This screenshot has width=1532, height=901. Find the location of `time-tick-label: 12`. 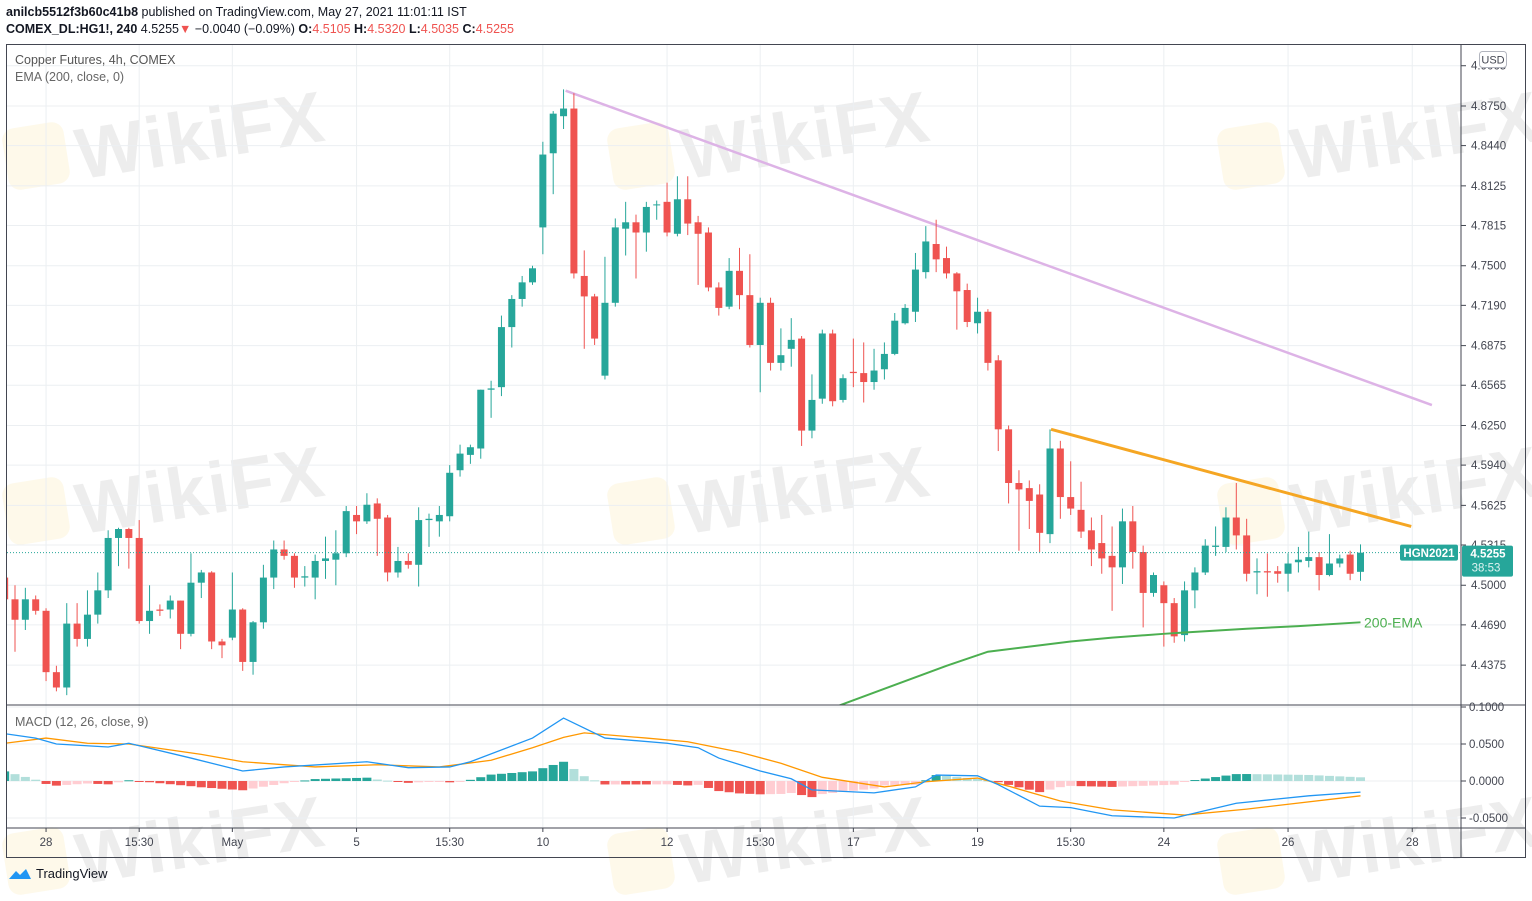

time-tick-label: 12 is located at coordinates (667, 843).